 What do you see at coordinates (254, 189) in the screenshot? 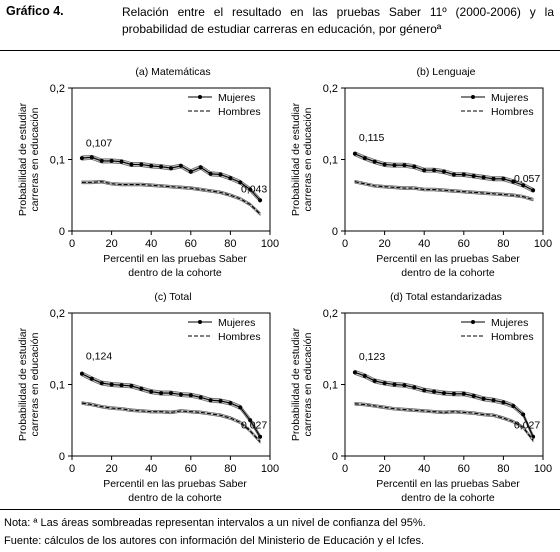
I see `data-label: 0,043` at bounding box center [254, 189].